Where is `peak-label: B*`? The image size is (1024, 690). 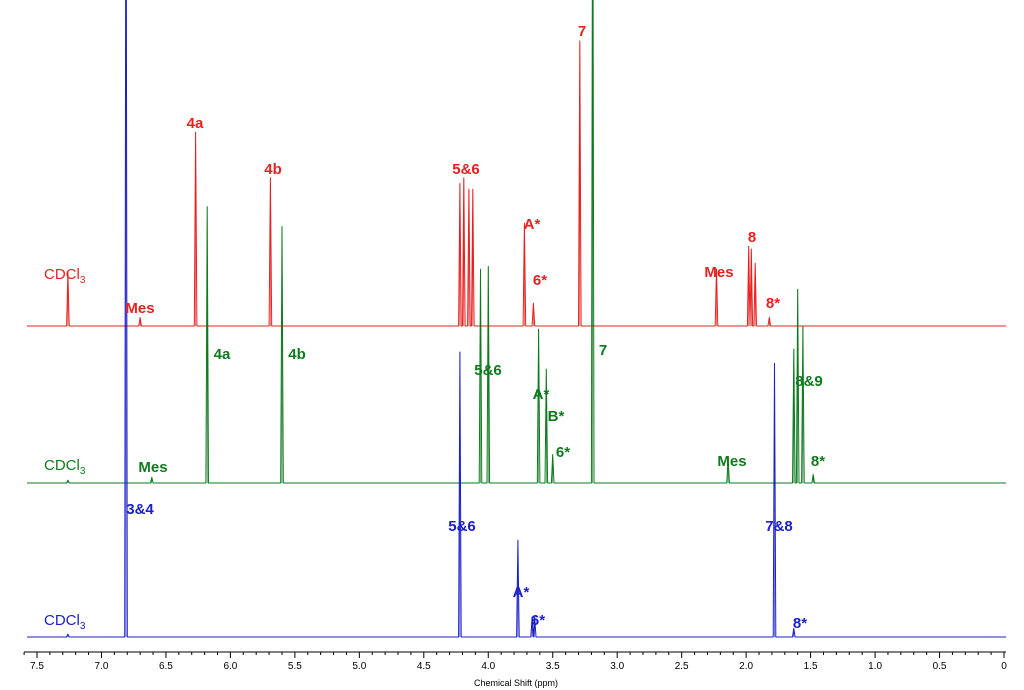 peak-label: B* is located at coordinates (556, 416).